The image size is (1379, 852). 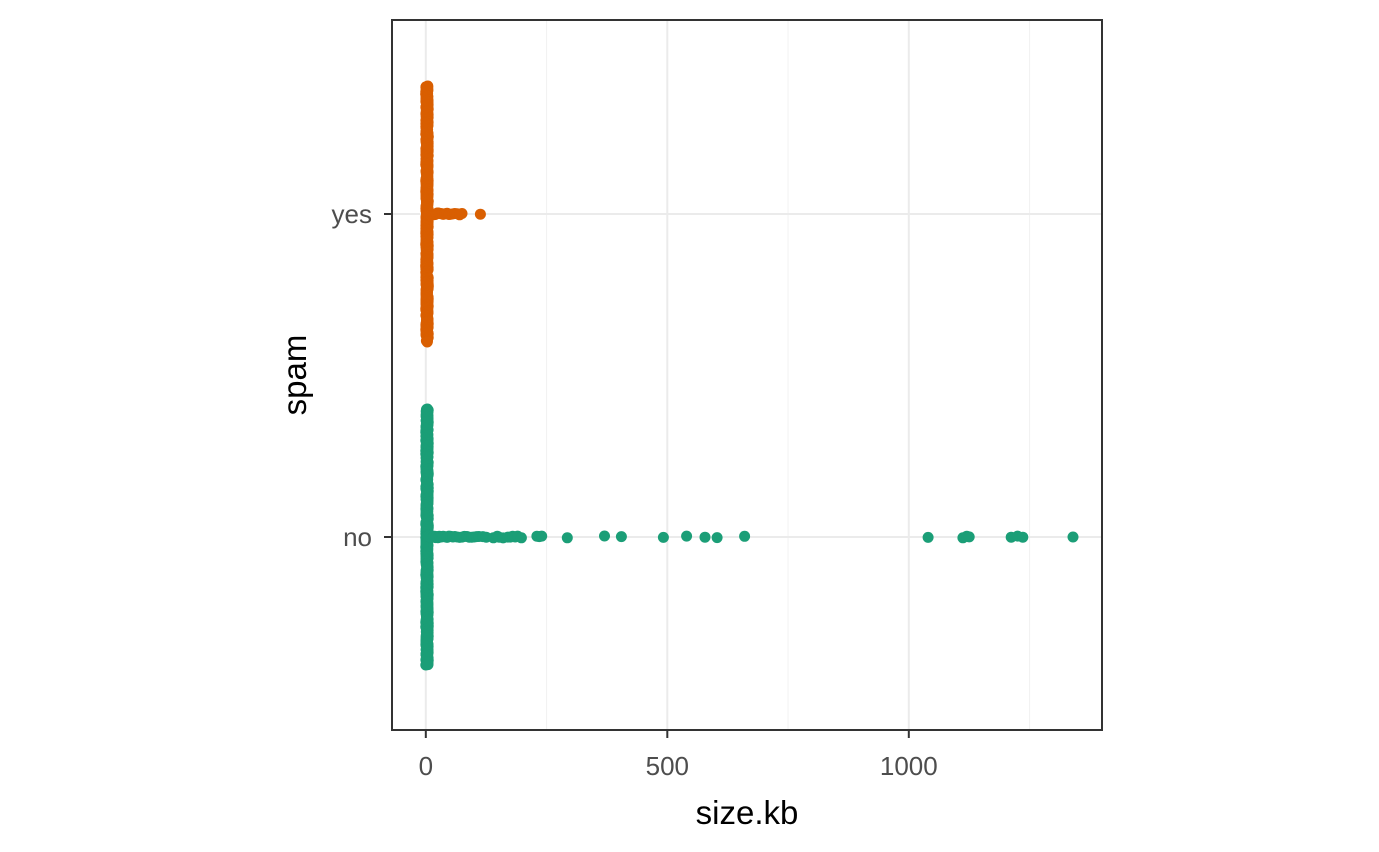 What do you see at coordinates (909, 766) in the screenshot?
I see `x-tick-label: 1000` at bounding box center [909, 766].